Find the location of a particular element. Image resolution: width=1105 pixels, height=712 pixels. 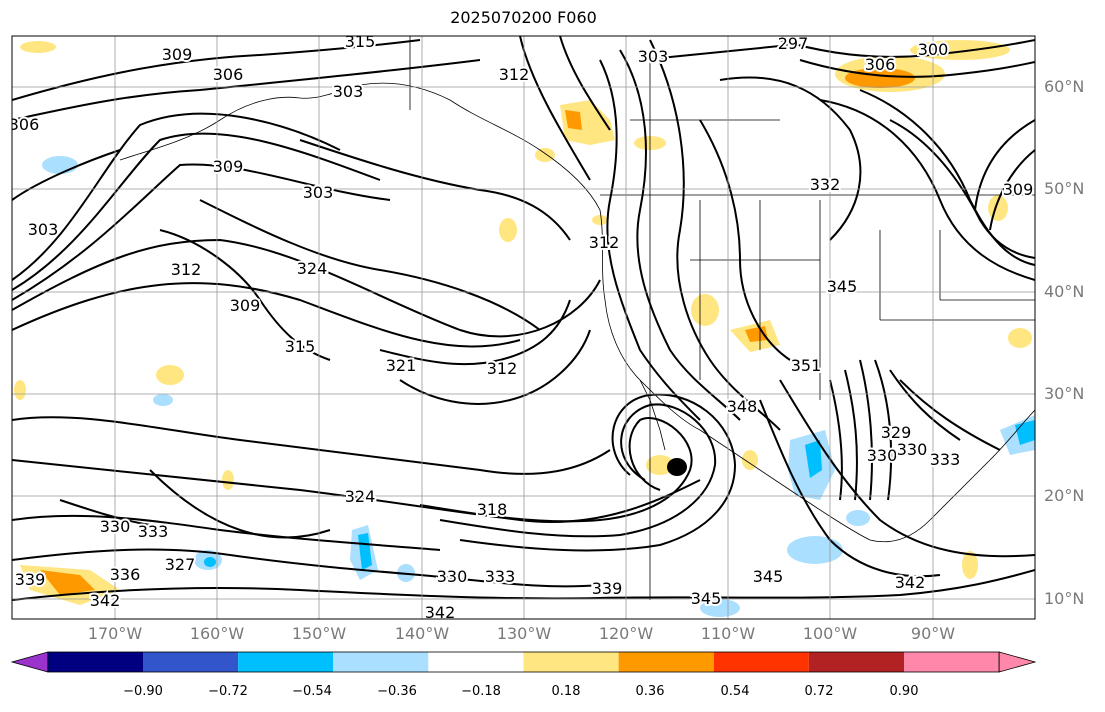

lat-label: 30°N is located at coordinates (1064, 393).